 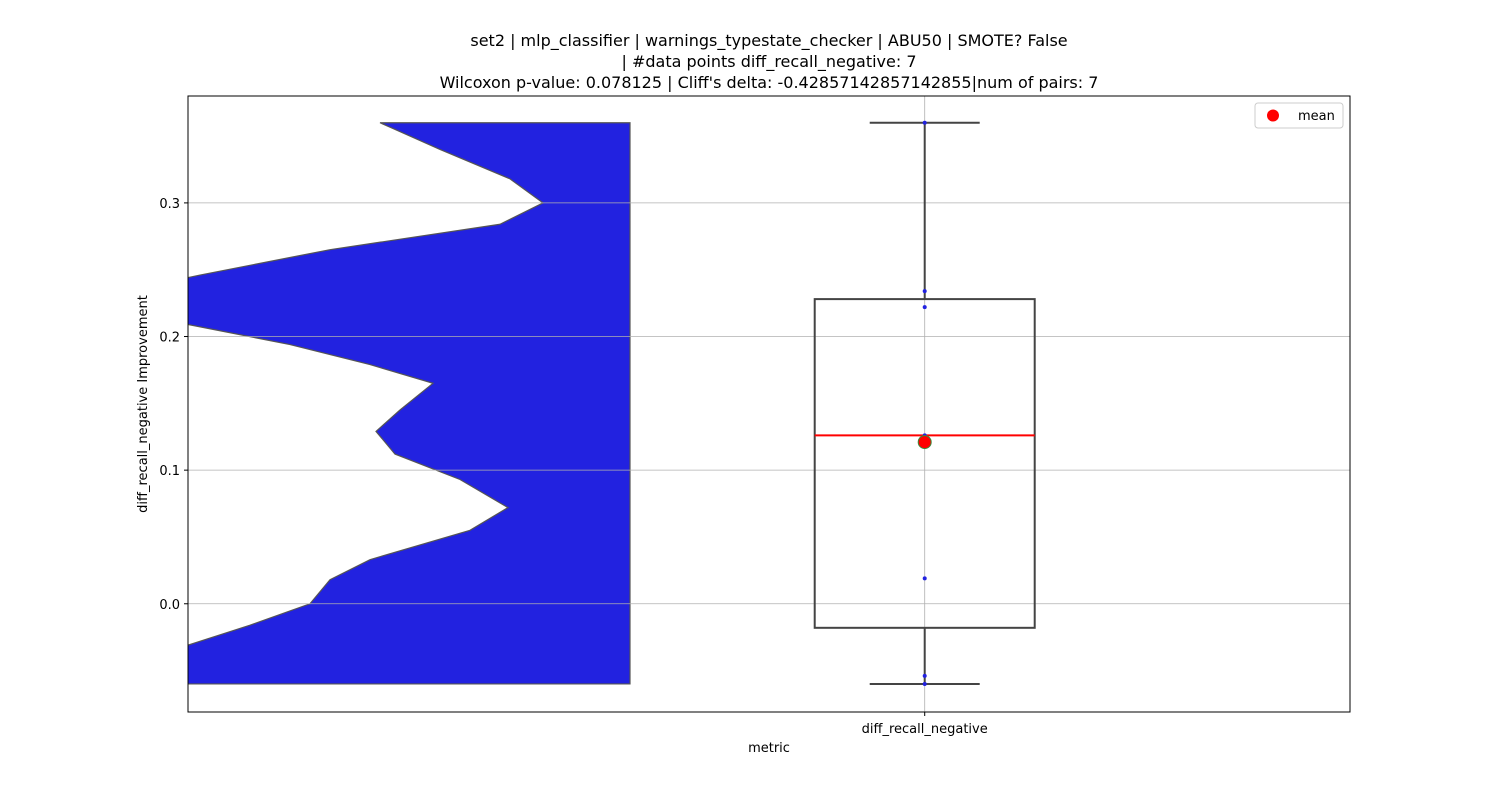 What do you see at coordinates (1273, 115) in the screenshot?
I see `legend-marker` at bounding box center [1273, 115].